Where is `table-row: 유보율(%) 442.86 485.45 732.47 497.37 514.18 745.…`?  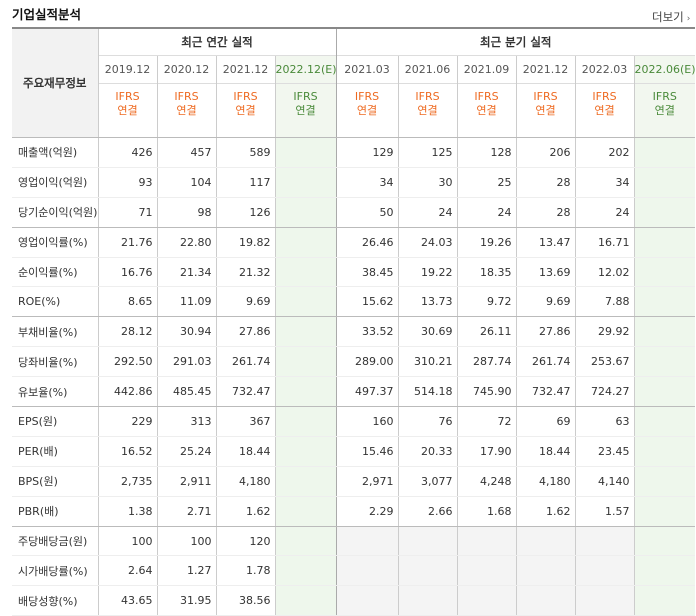 table-row: 유보율(%) 442.86 485.45 732.47 497.37 514.18 745.… is located at coordinates (353, 392).